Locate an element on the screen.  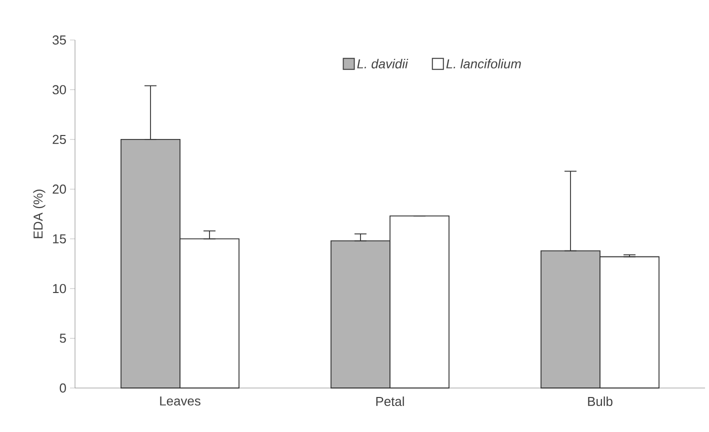
y-tick-label: 10 is located at coordinates (59, 289).